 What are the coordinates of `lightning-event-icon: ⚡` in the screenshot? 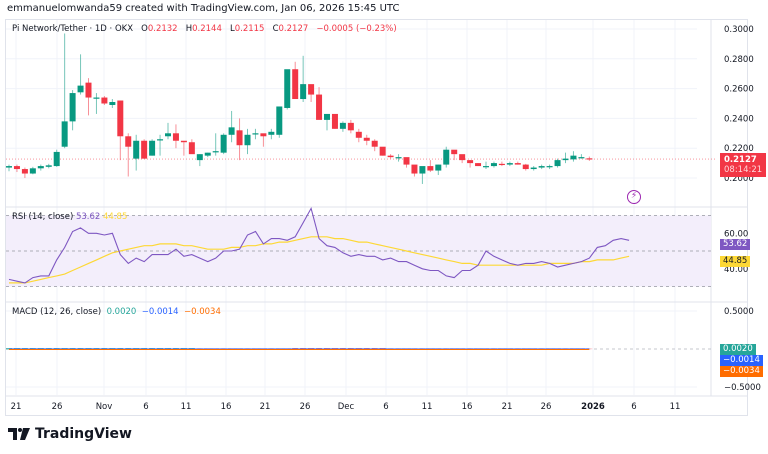 It's located at (634, 197).